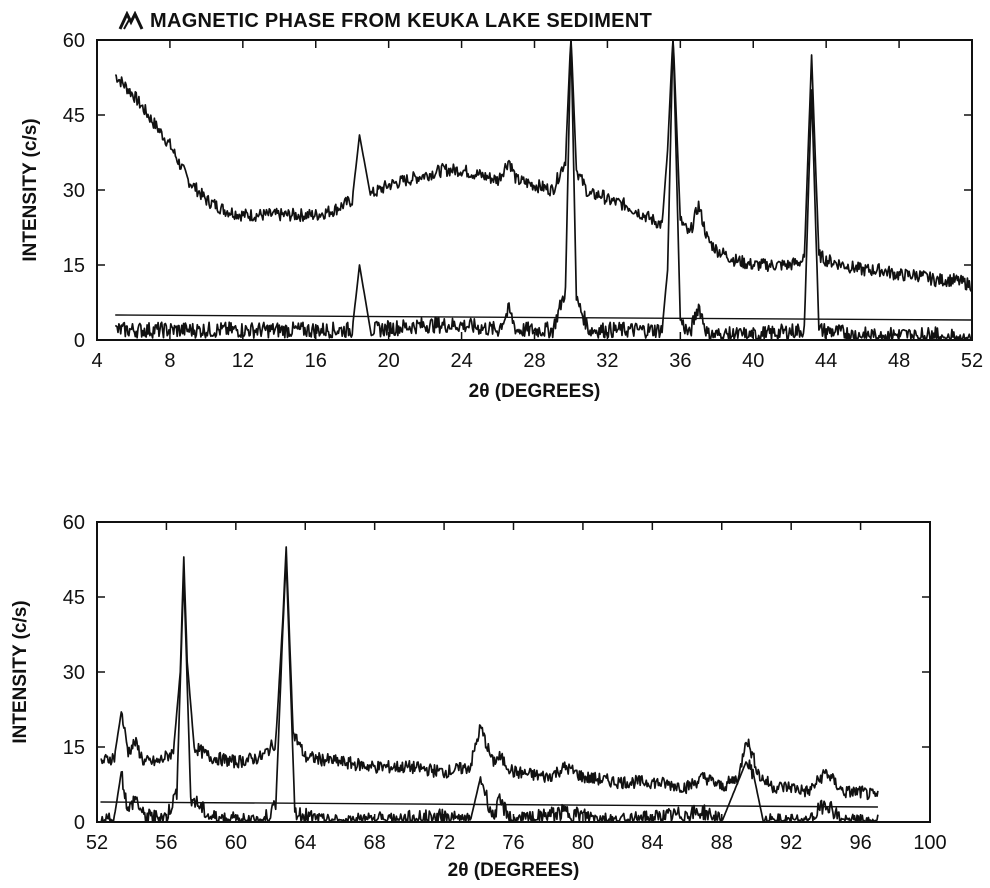  Describe the element at coordinates (860, 843) in the screenshot. I see `x-tick-label: 96` at that location.